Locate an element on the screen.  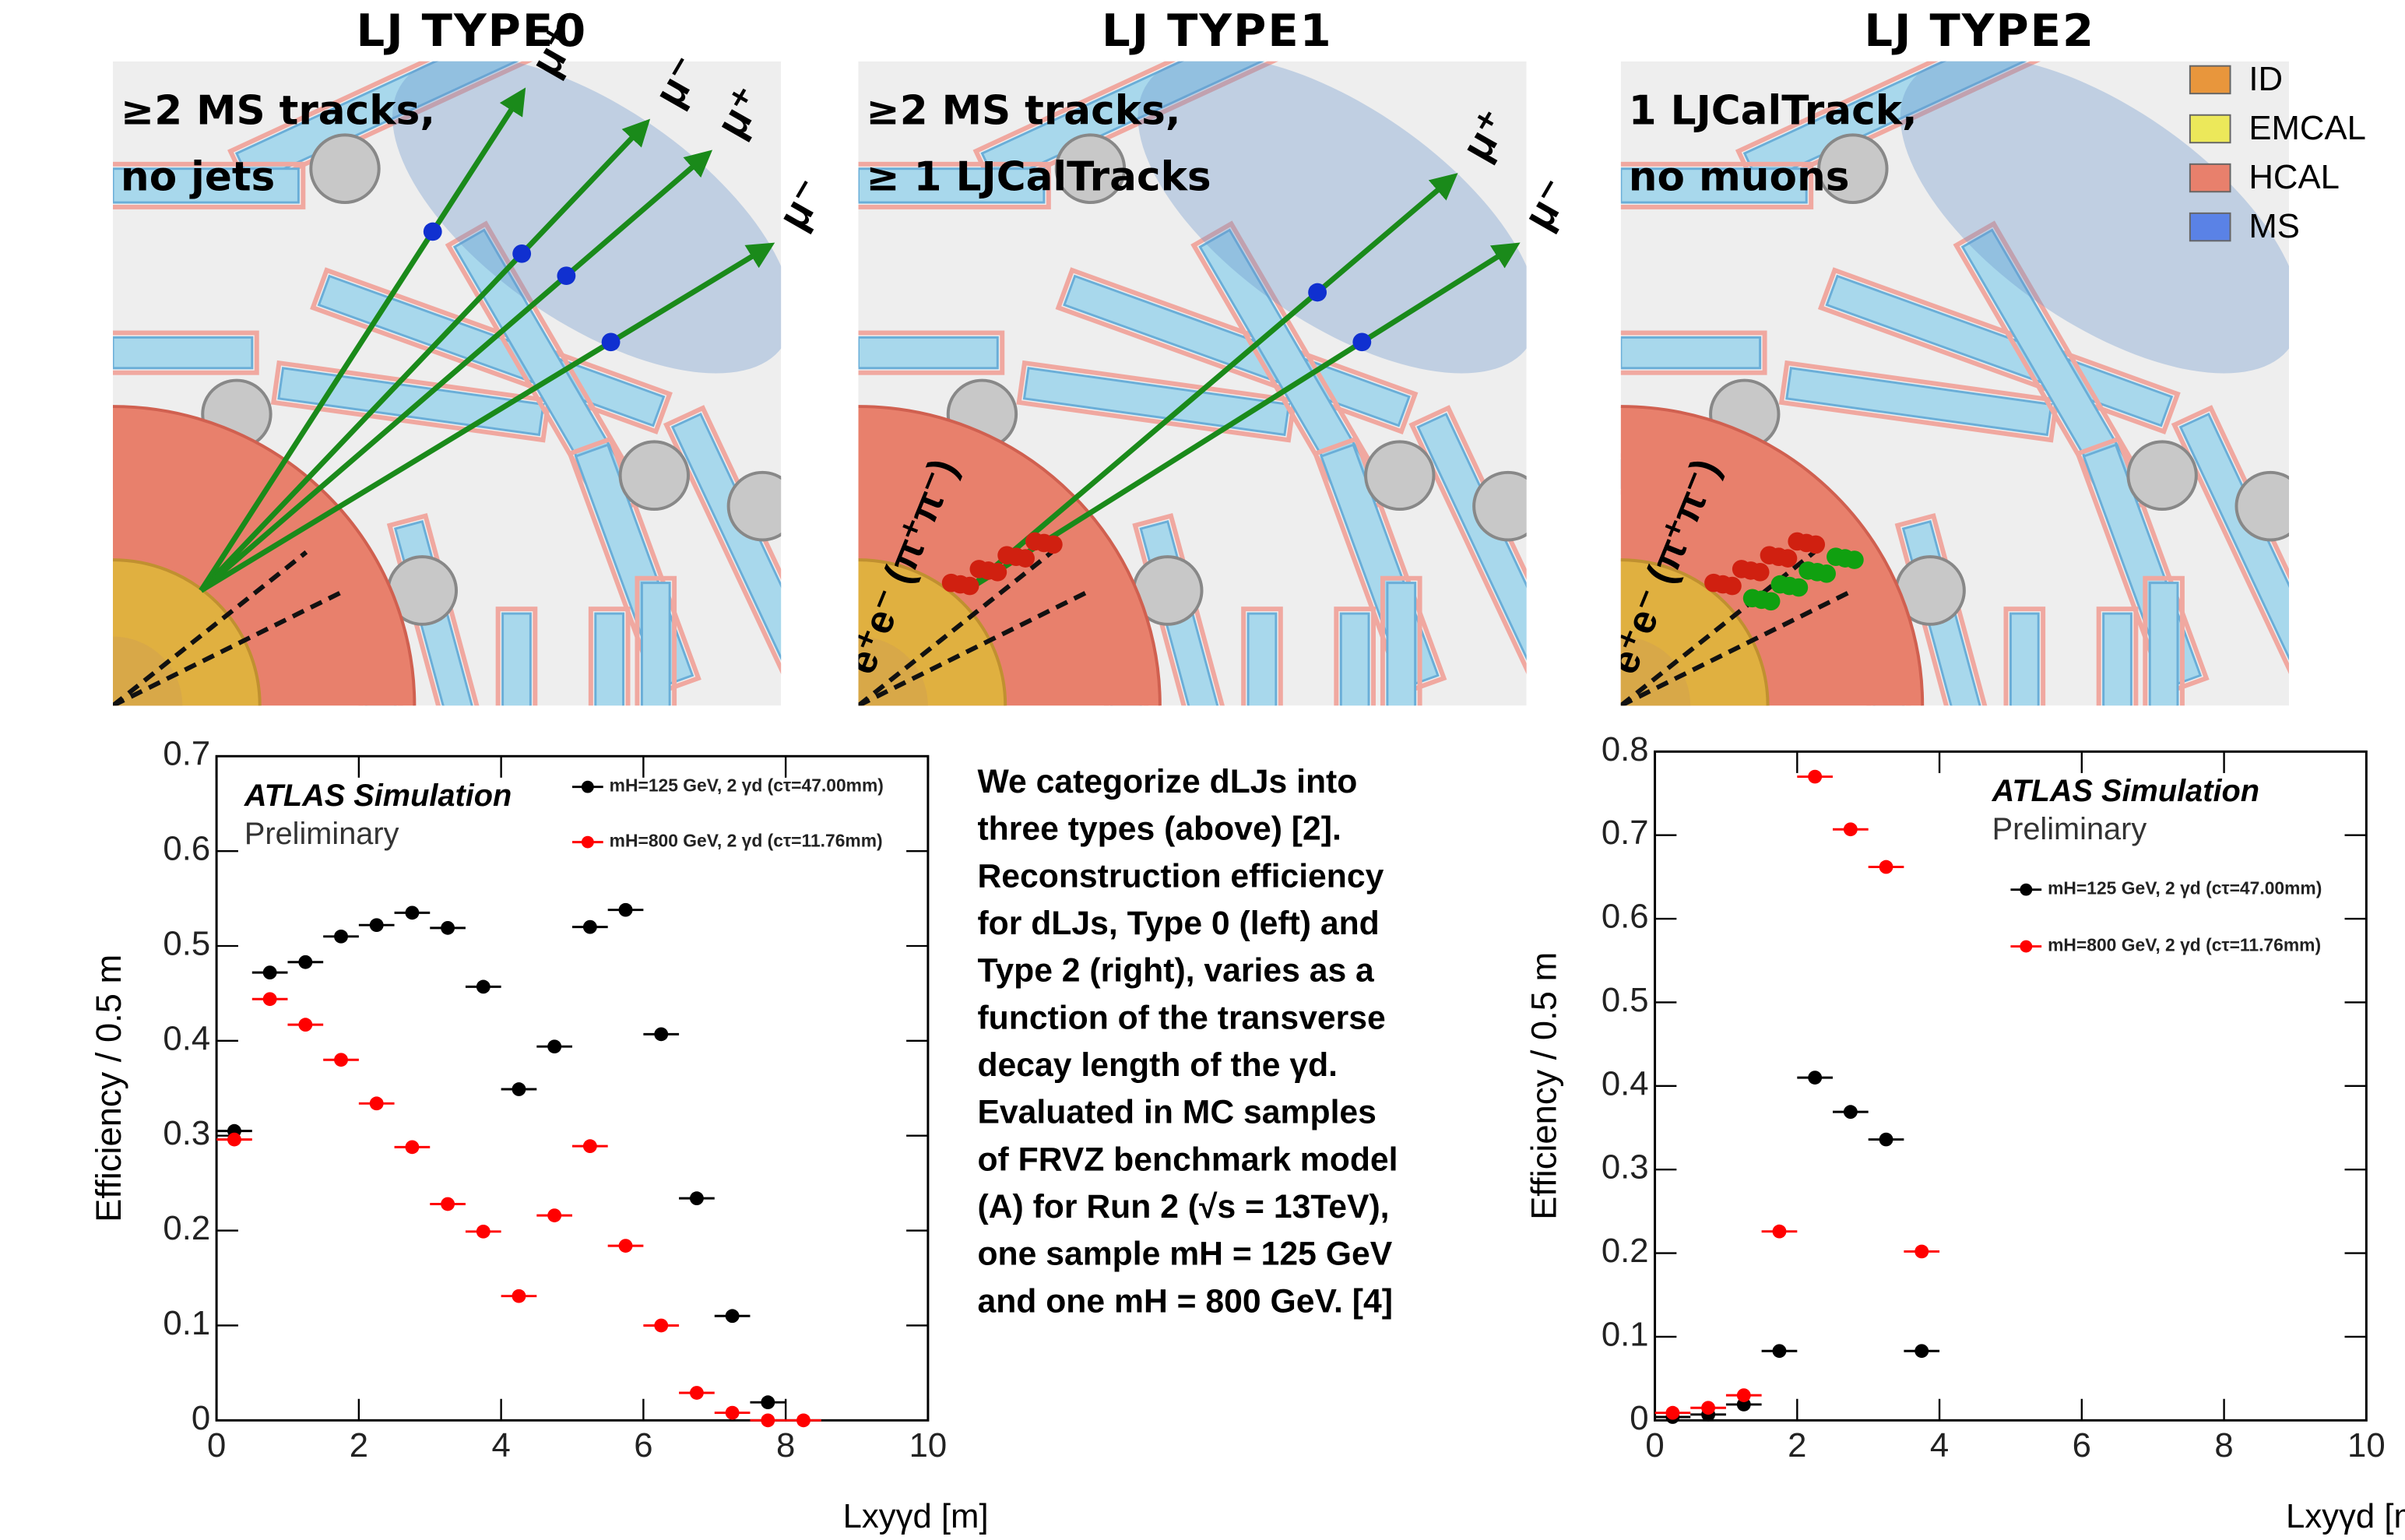
x-tick-label: 2 is located at coordinates (1797, 1445).